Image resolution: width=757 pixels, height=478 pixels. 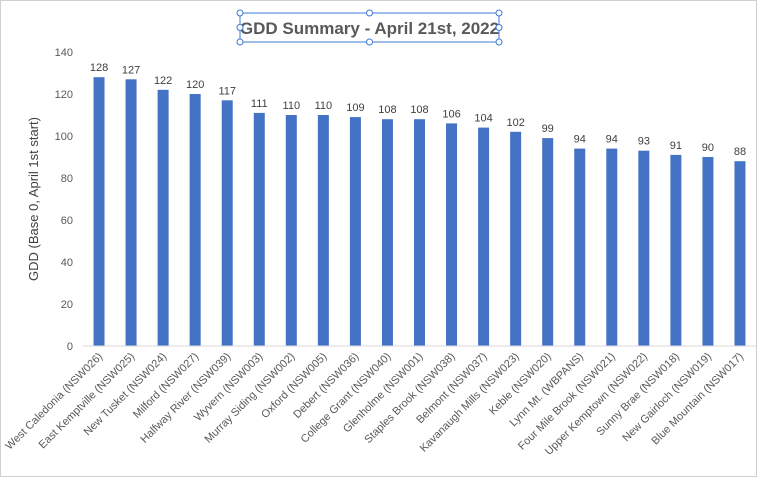 What do you see at coordinates (99, 68) in the screenshot?
I see `data-label: 128` at bounding box center [99, 68].